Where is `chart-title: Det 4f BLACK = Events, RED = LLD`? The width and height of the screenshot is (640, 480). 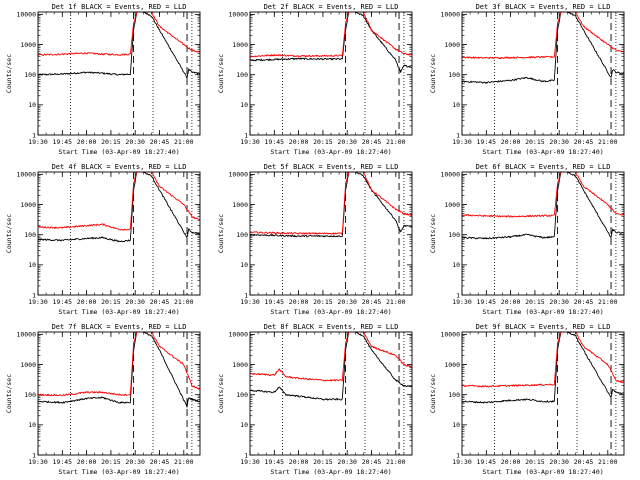 chart-title: Det 4f BLACK = Events, RED = LLD is located at coordinates (119, 167).